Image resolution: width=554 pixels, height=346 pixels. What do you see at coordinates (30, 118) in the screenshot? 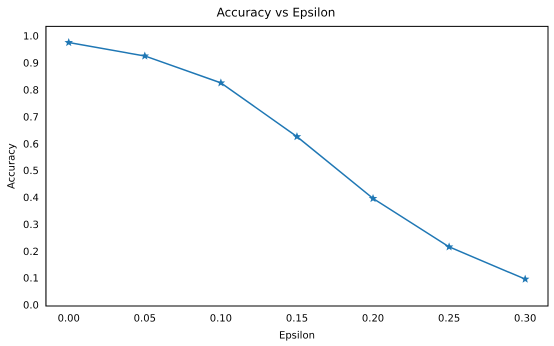
I see `y-tick-label: 0.7` at bounding box center [30, 118].